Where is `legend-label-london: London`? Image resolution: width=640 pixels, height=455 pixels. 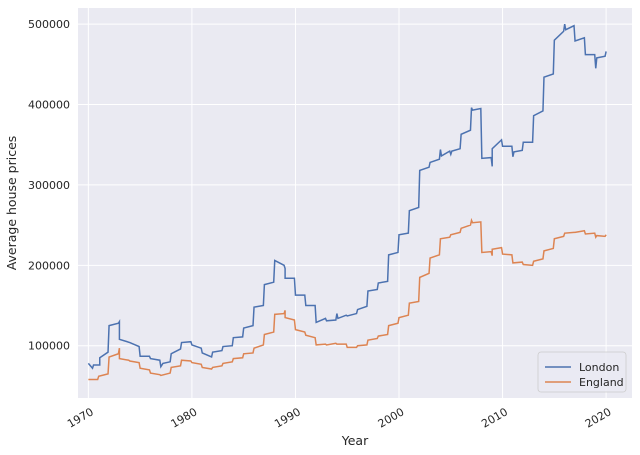
legend-label-london: London is located at coordinates (599, 367).